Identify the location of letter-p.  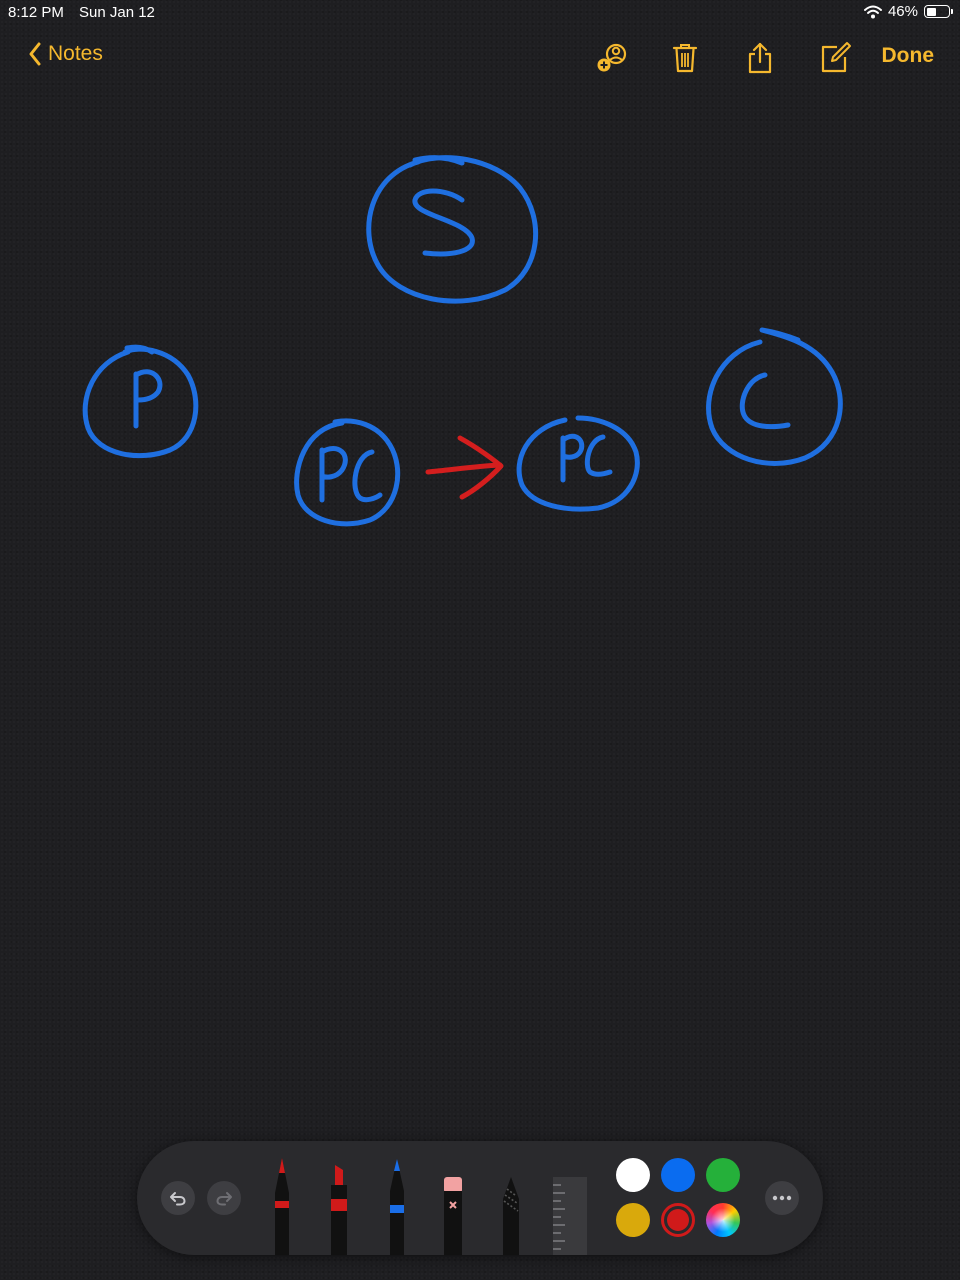
(148, 399).